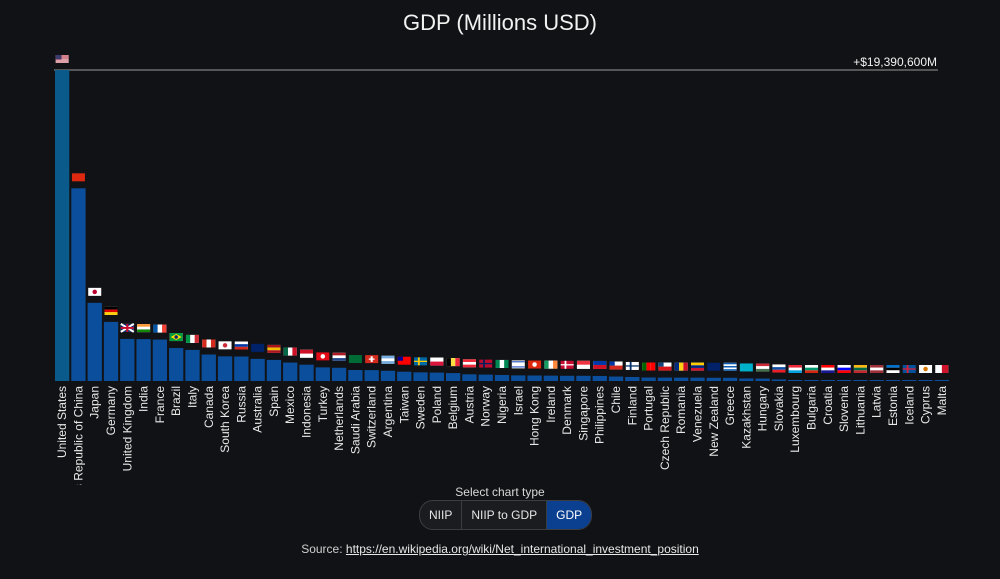  I want to click on bar-austria, so click(469, 377).